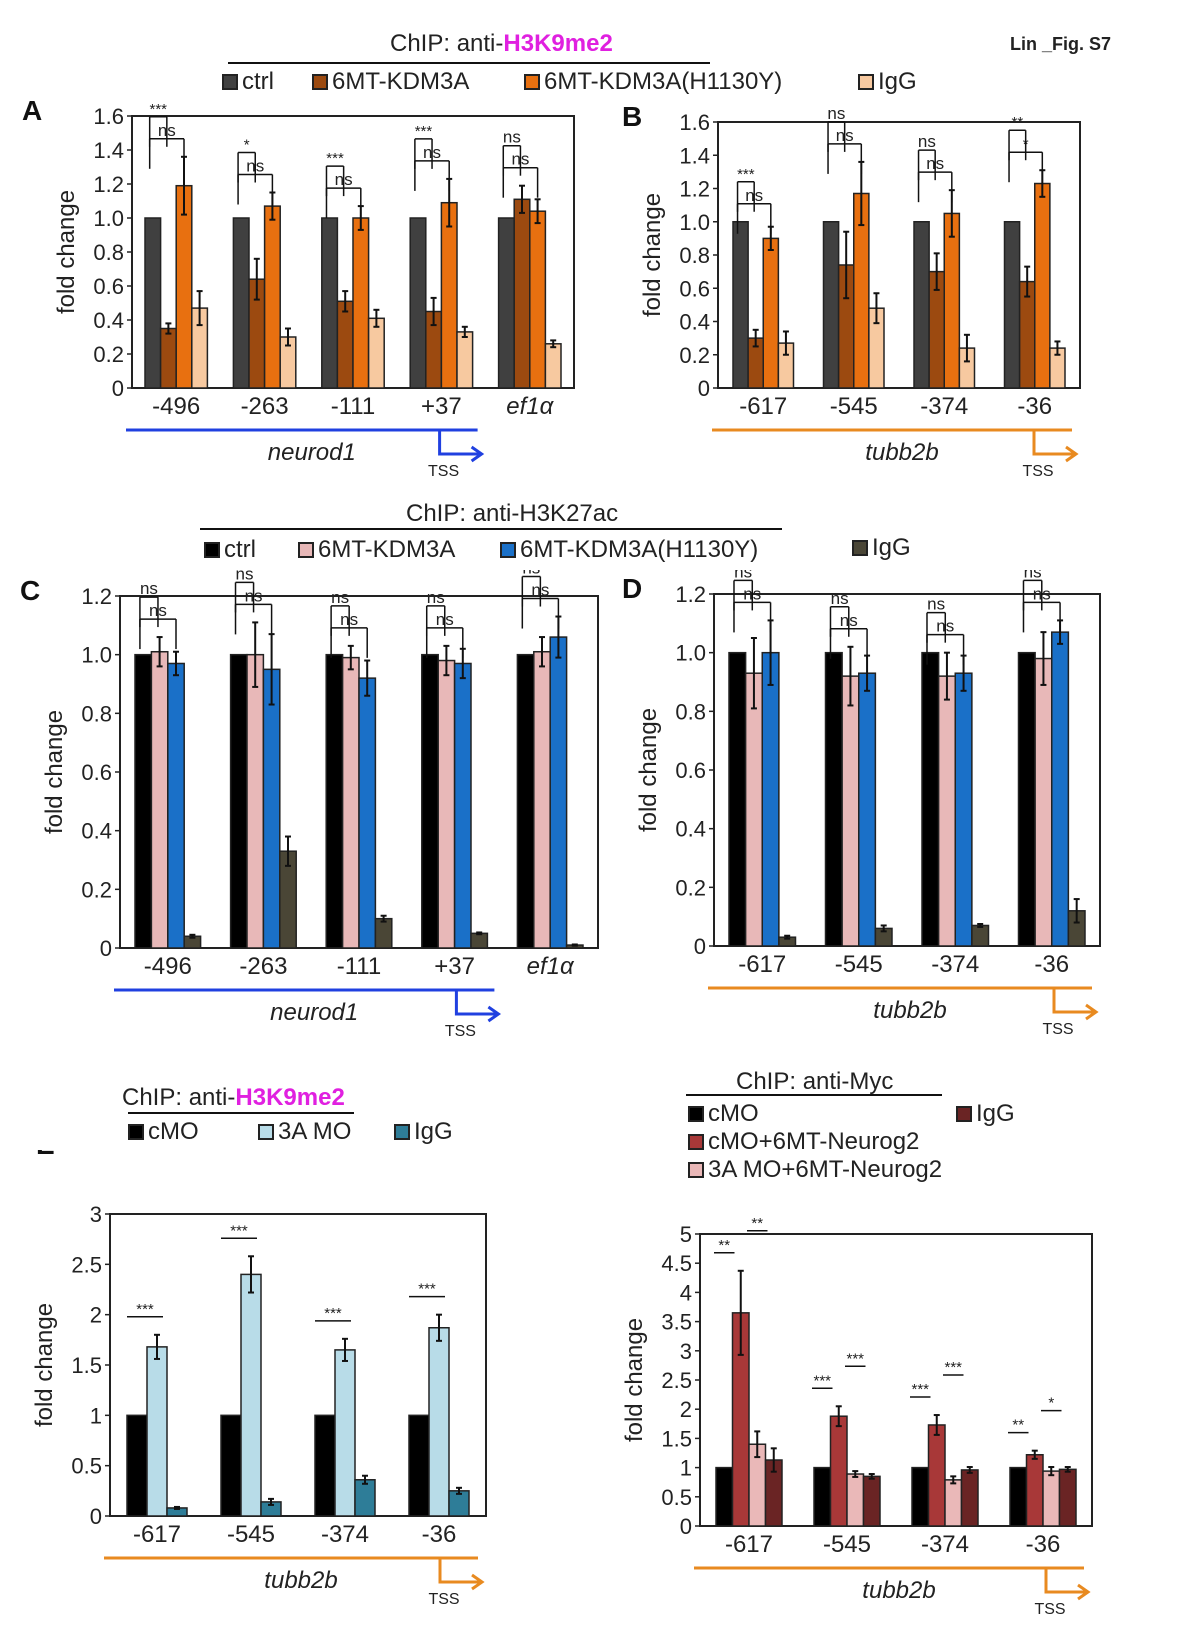 Image resolution: width=1194 pixels, height=1634 pixels. I want to click on legend-label: ctrl, so click(258, 81).